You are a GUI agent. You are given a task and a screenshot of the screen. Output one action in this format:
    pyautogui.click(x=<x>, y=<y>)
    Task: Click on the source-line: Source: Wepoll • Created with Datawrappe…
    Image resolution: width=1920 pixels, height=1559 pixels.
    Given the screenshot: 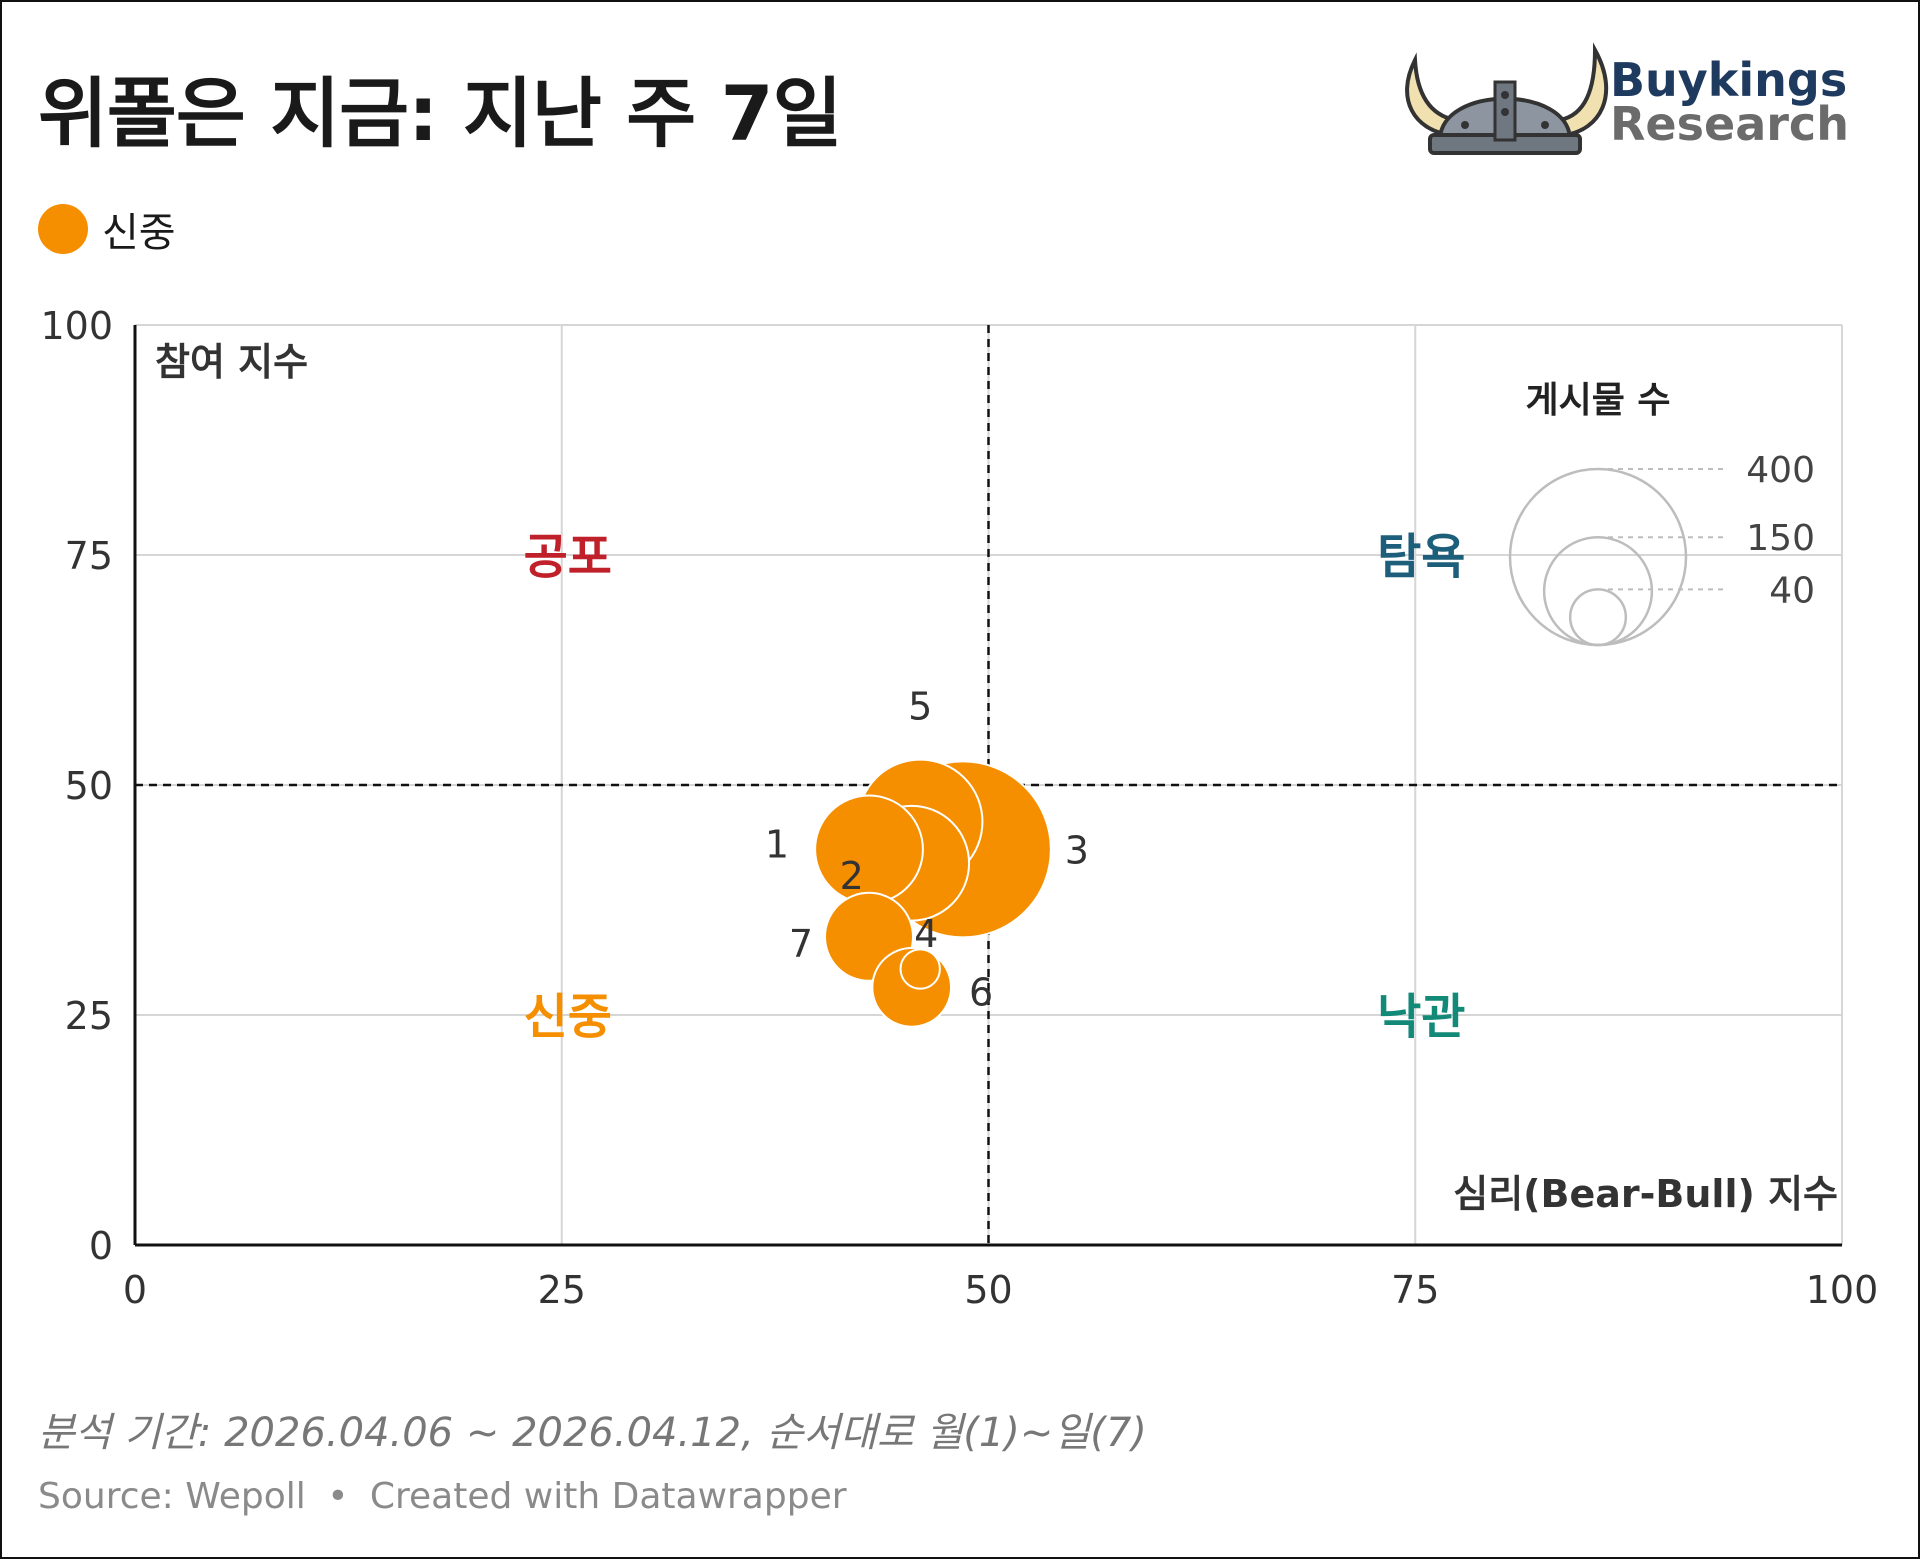 What is the action you would take?
    pyautogui.click(x=442, y=1496)
    